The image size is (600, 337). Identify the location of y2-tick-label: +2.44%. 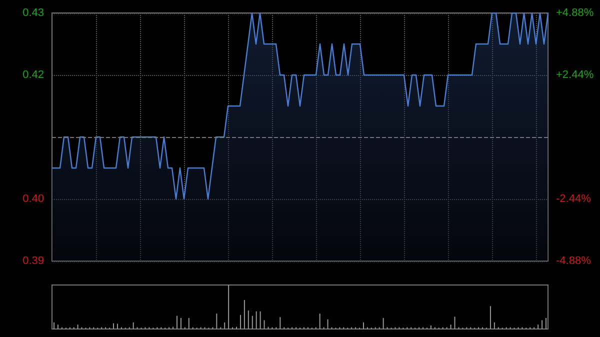
(575, 75).